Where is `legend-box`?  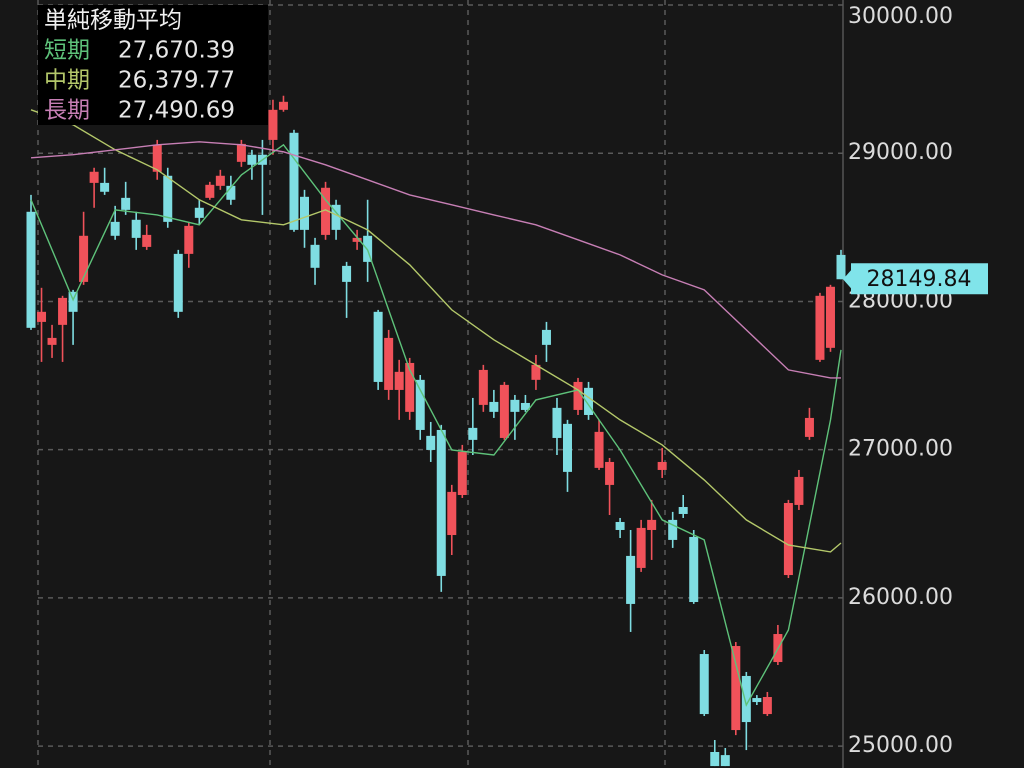 legend-box is located at coordinates (153, 65).